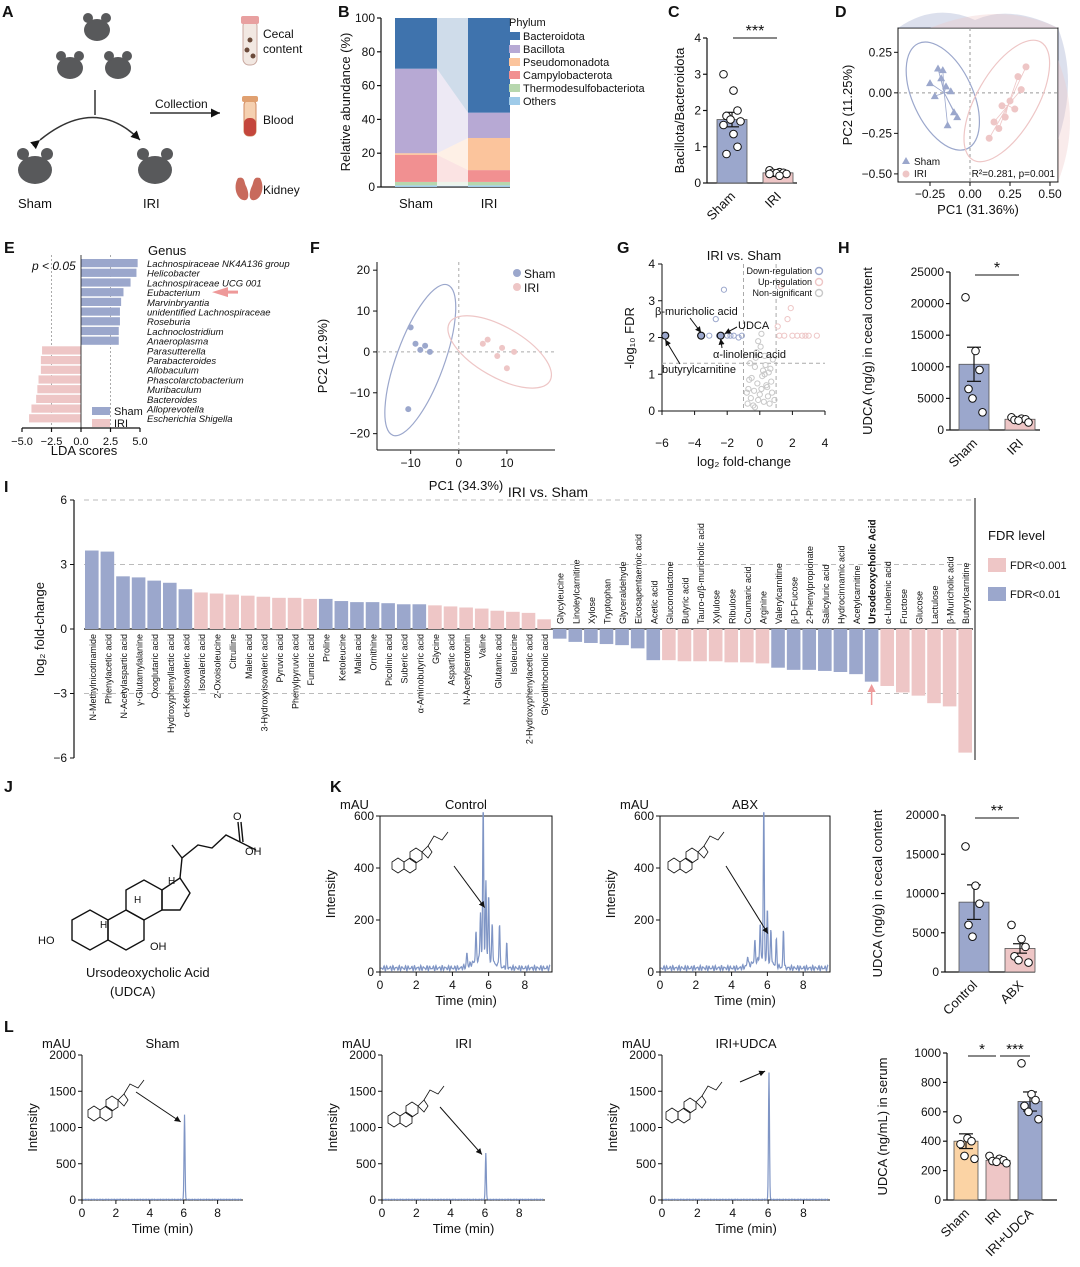 This screenshot has width=1080, height=1267. What do you see at coordinates (469, 886) in the screenshot?
I see `peak-arrow` at bounding box center [469, 886].